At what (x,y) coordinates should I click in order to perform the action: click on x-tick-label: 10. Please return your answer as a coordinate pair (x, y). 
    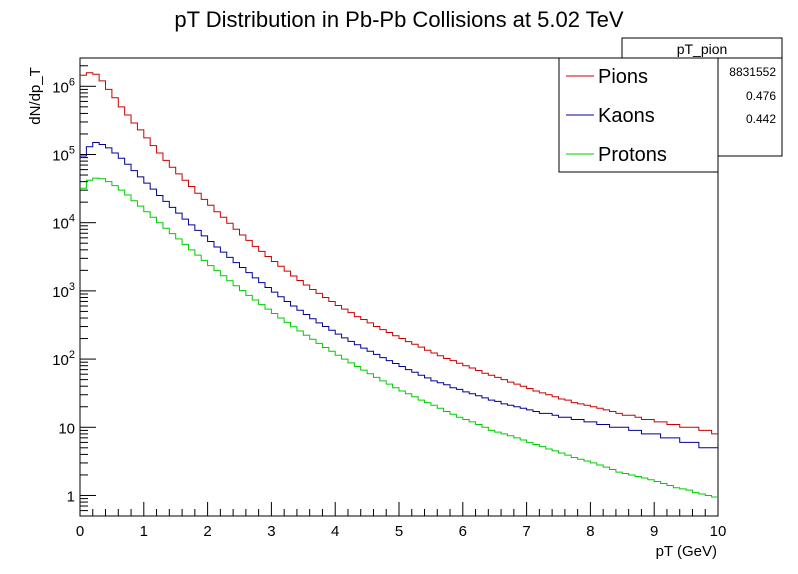
    Looking at the image, I should click on (718, 531).